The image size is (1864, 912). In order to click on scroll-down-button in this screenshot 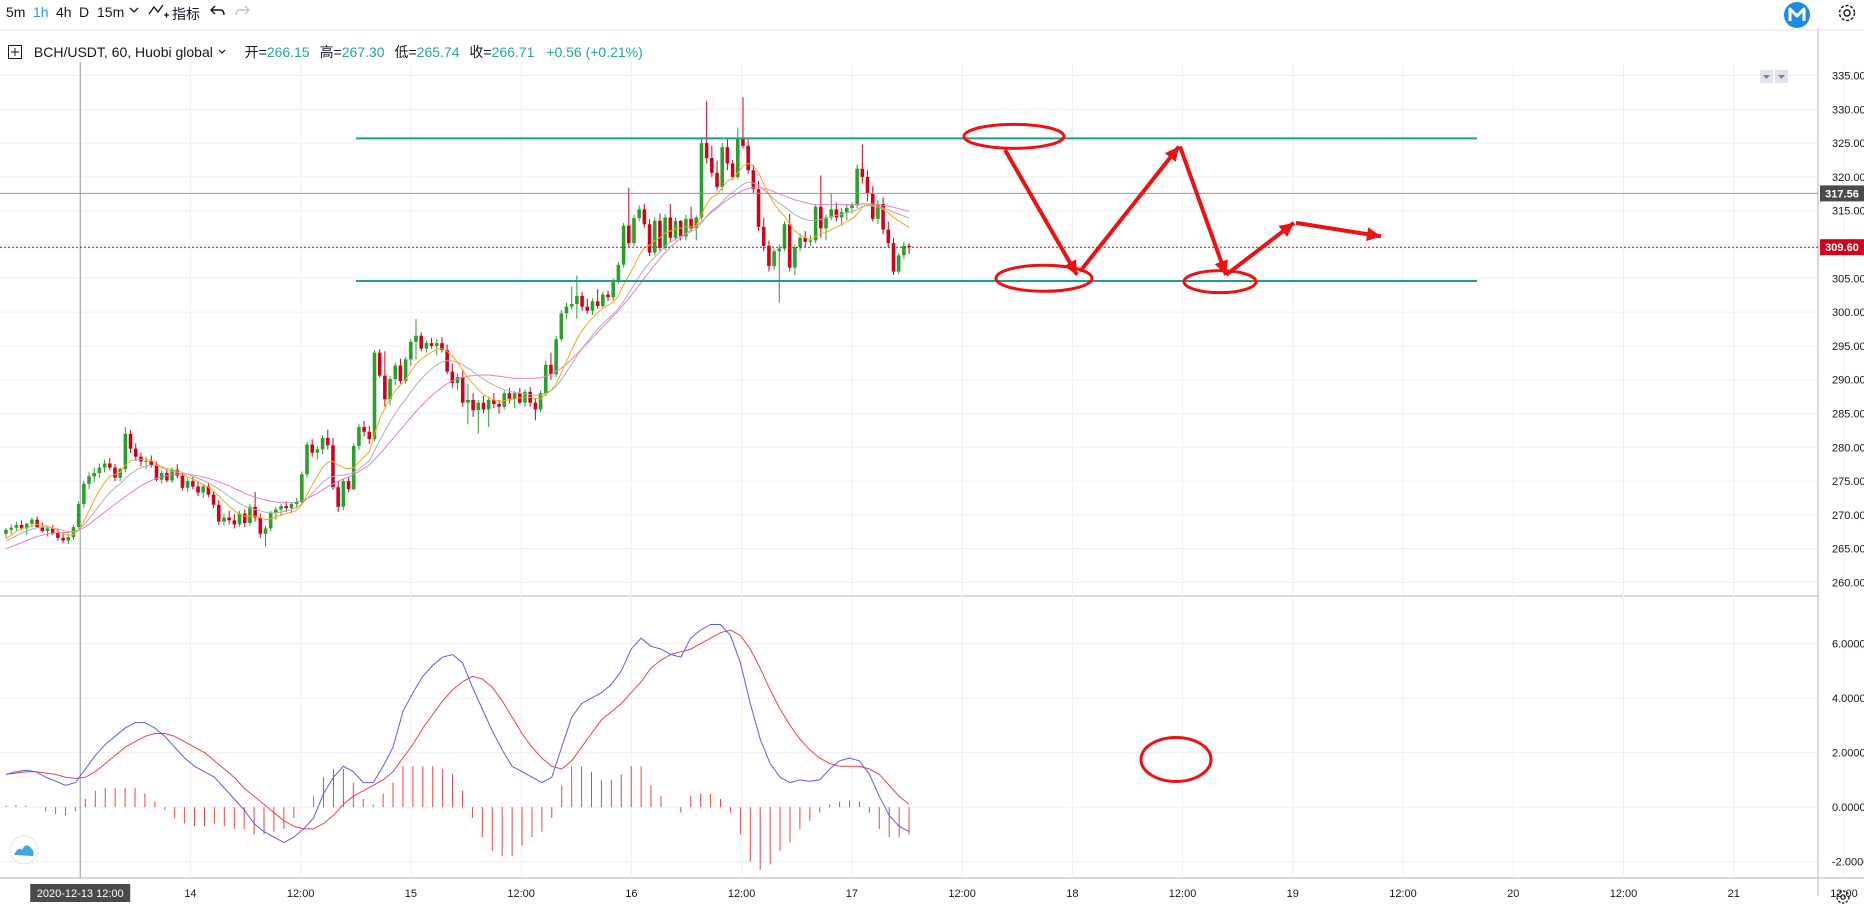, I will do `click(1766, 76)`.